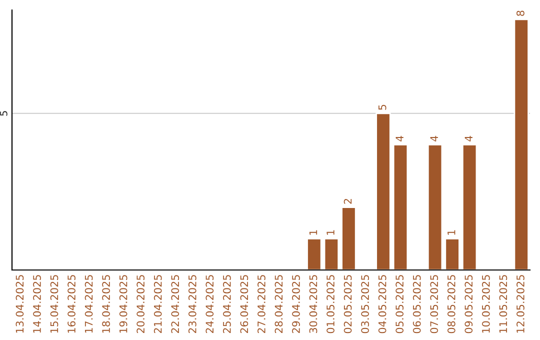  Describe the element at coordinates (520, 13) in the screenshot. I see `data-label: 8` at that location.